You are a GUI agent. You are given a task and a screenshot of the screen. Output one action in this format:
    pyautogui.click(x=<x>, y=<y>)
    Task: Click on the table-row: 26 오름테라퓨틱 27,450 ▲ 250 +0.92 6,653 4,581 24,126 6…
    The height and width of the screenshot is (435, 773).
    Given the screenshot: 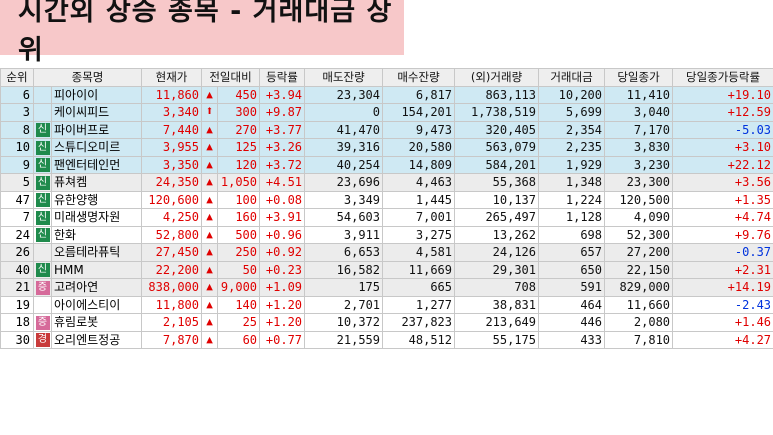 What is the action you would take?
    pyautogui.click(x=386, y=252)
    